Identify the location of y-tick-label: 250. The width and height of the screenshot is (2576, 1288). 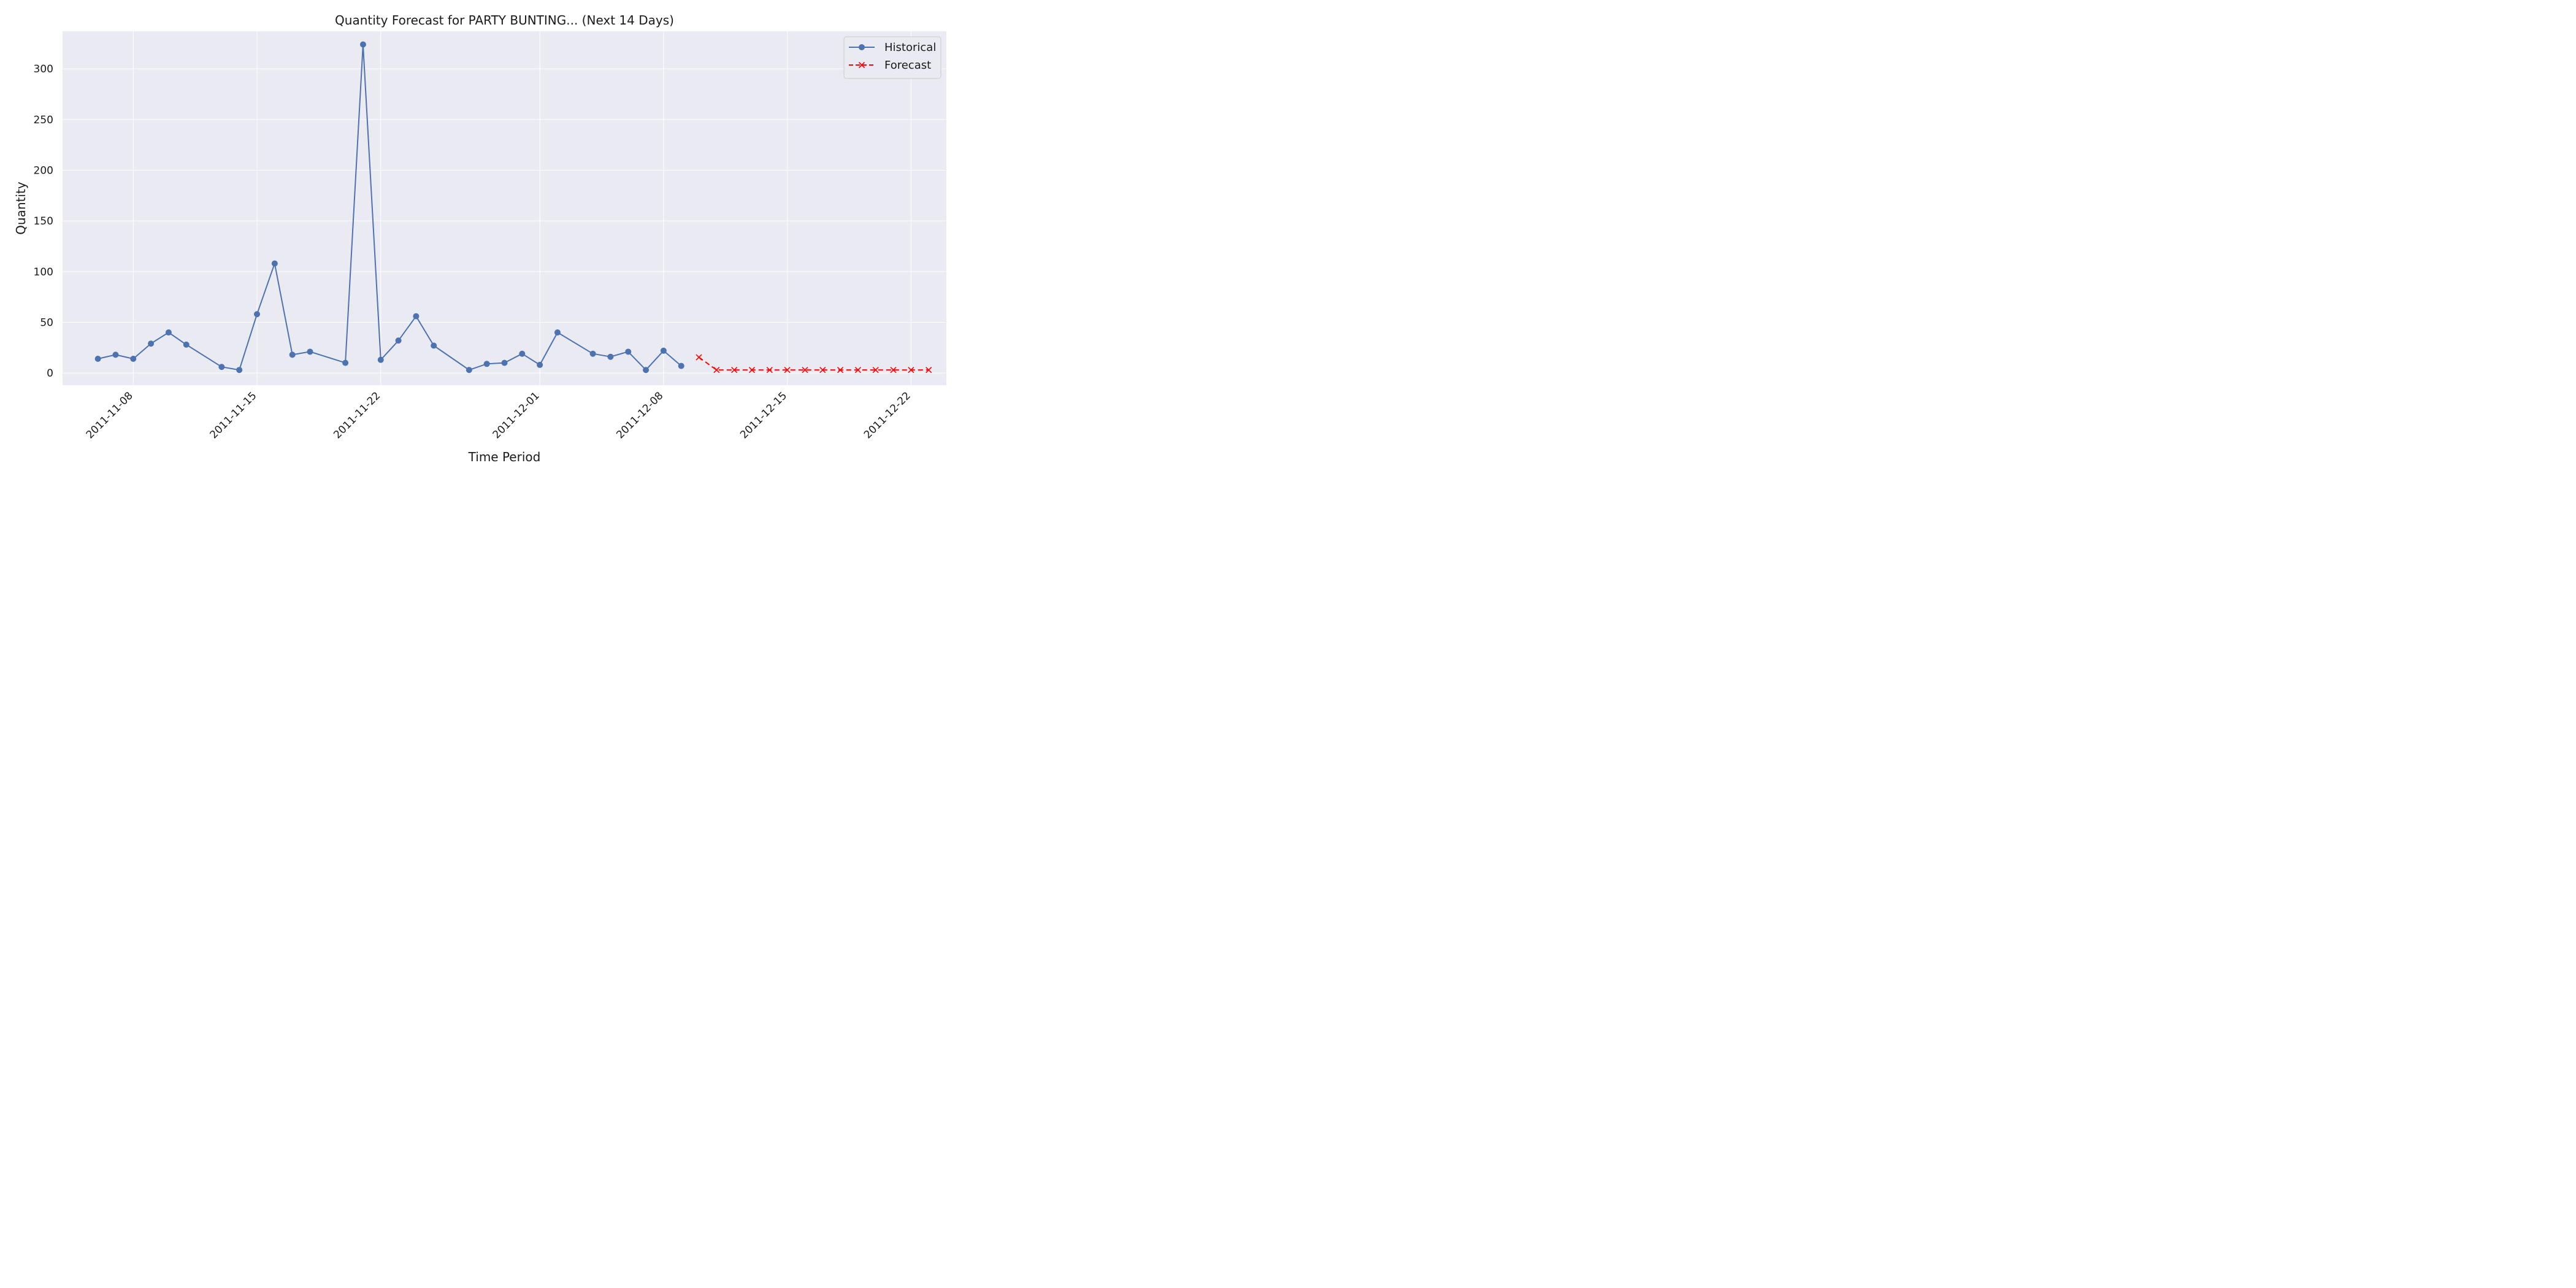
(43, 120).